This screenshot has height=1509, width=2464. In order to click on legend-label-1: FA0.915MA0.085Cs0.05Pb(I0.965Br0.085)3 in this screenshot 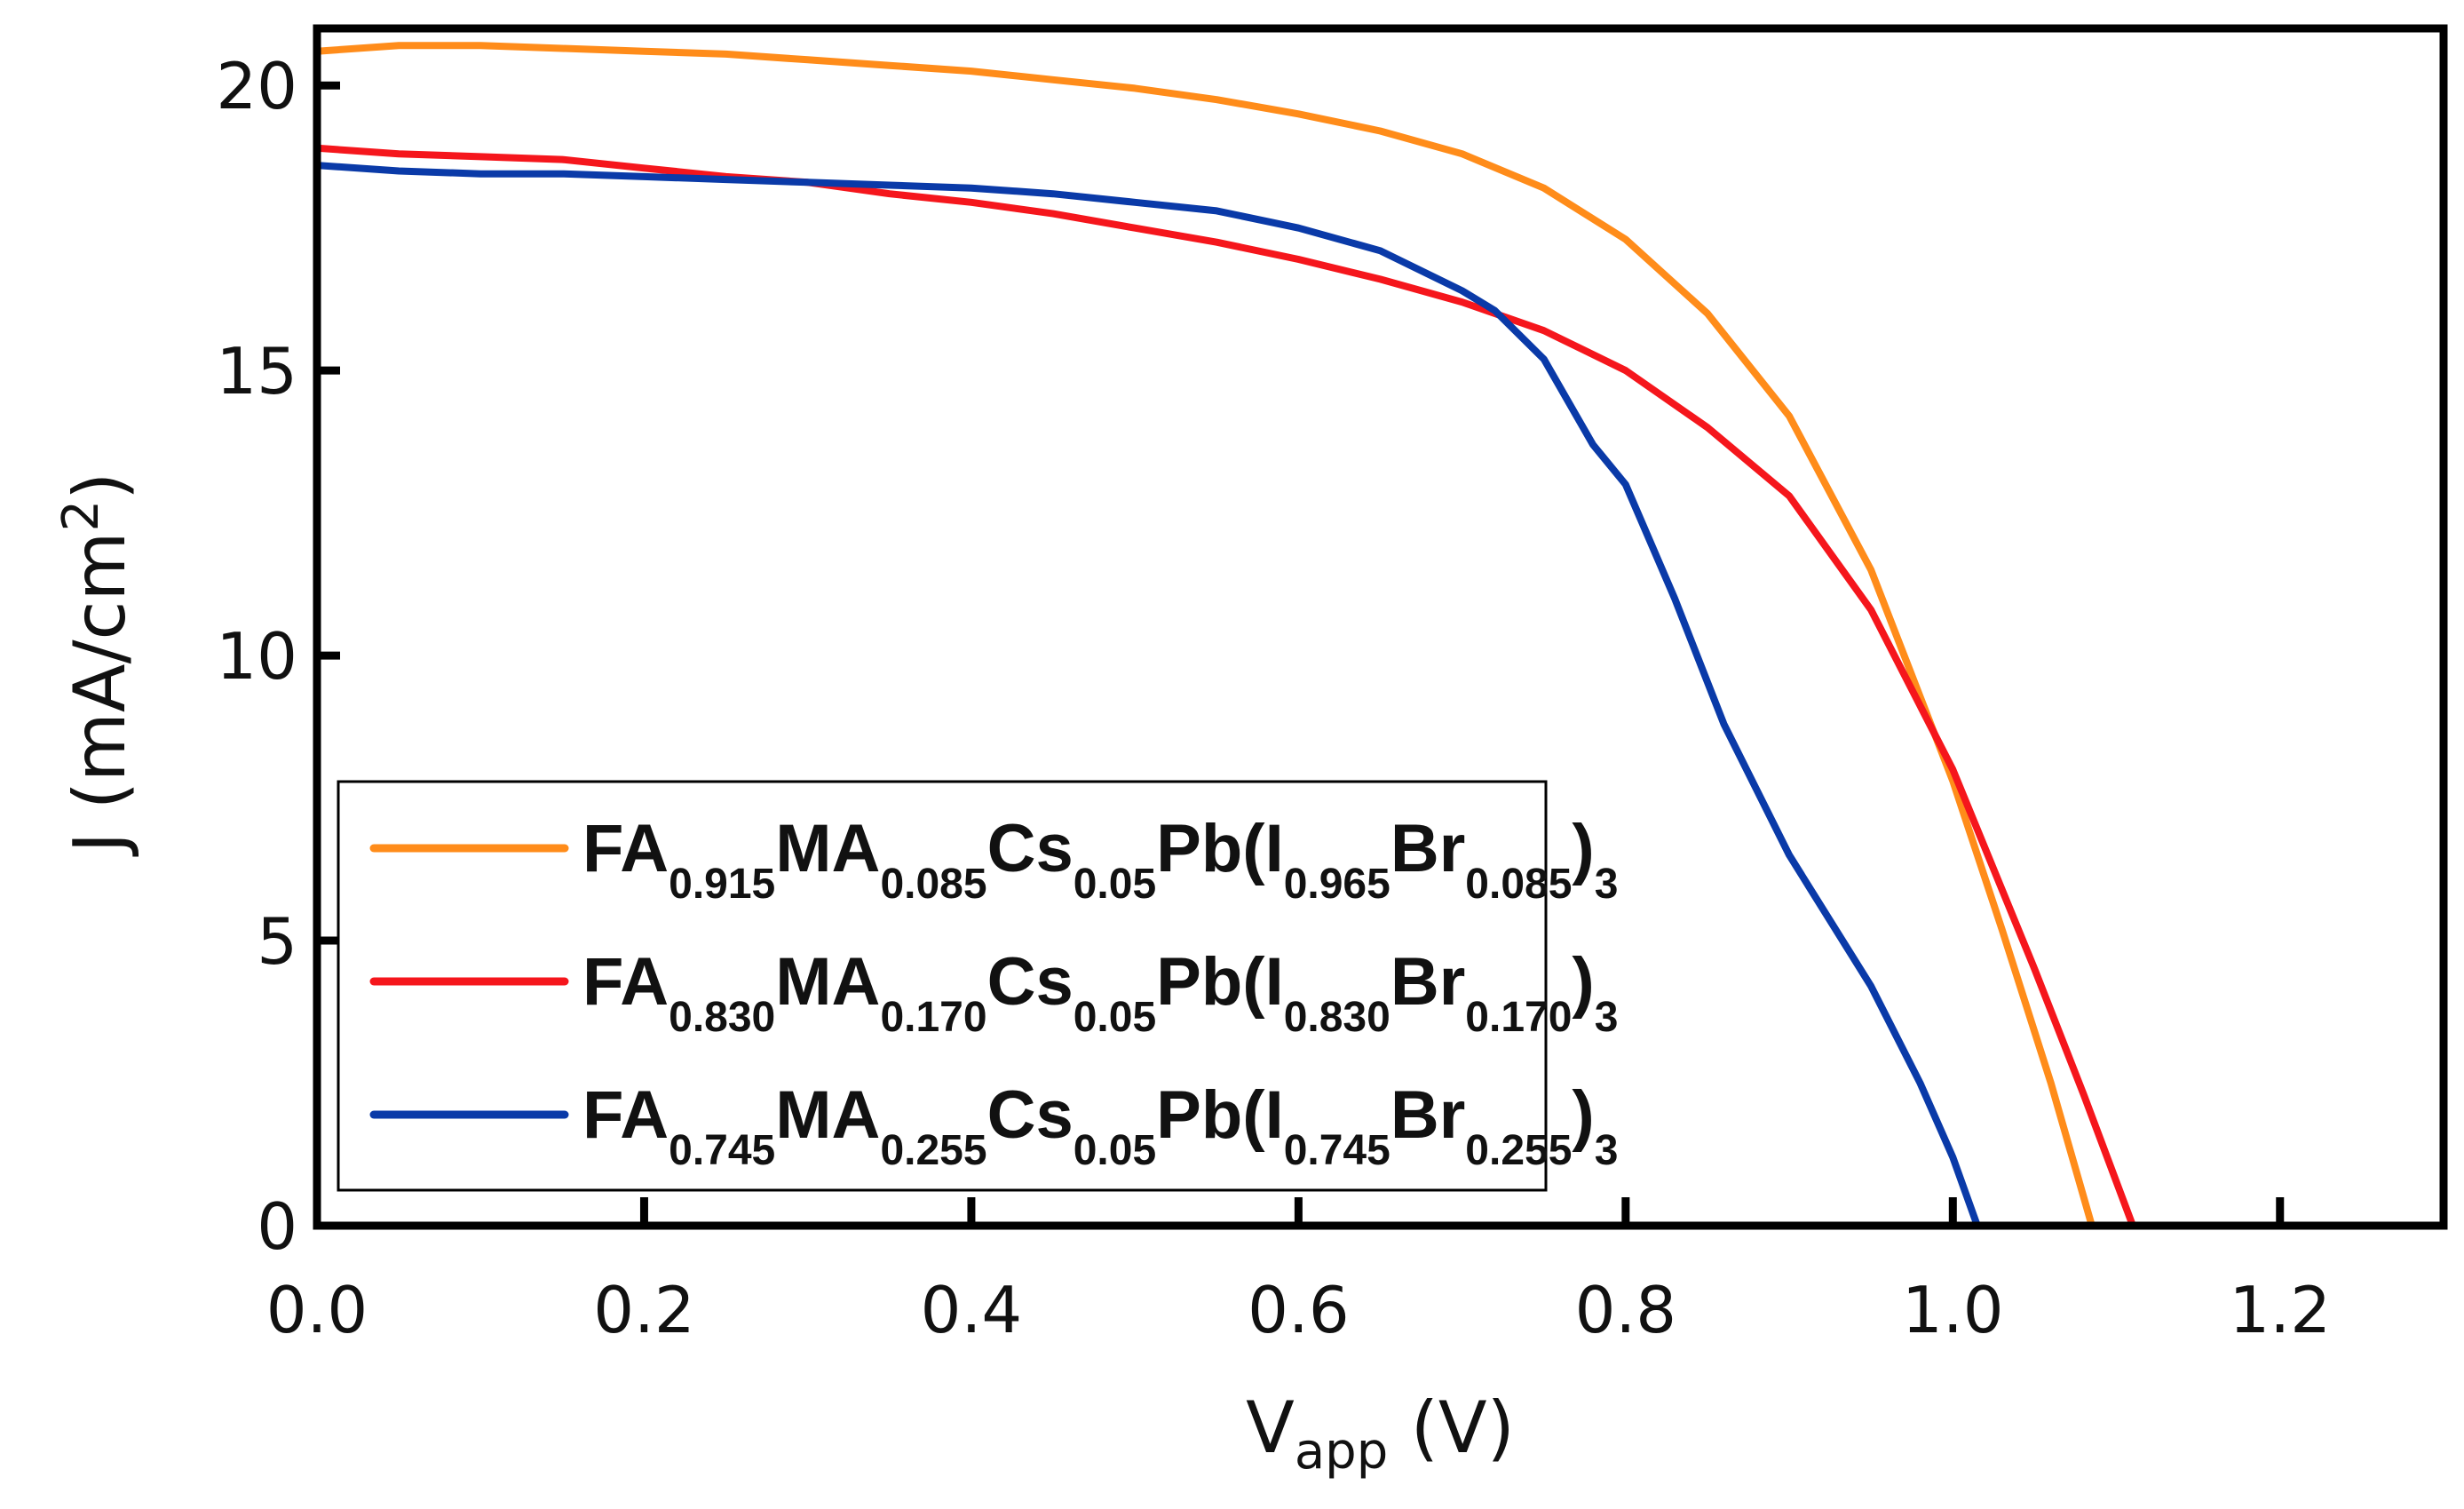, I will do `click(1100, 859)`.